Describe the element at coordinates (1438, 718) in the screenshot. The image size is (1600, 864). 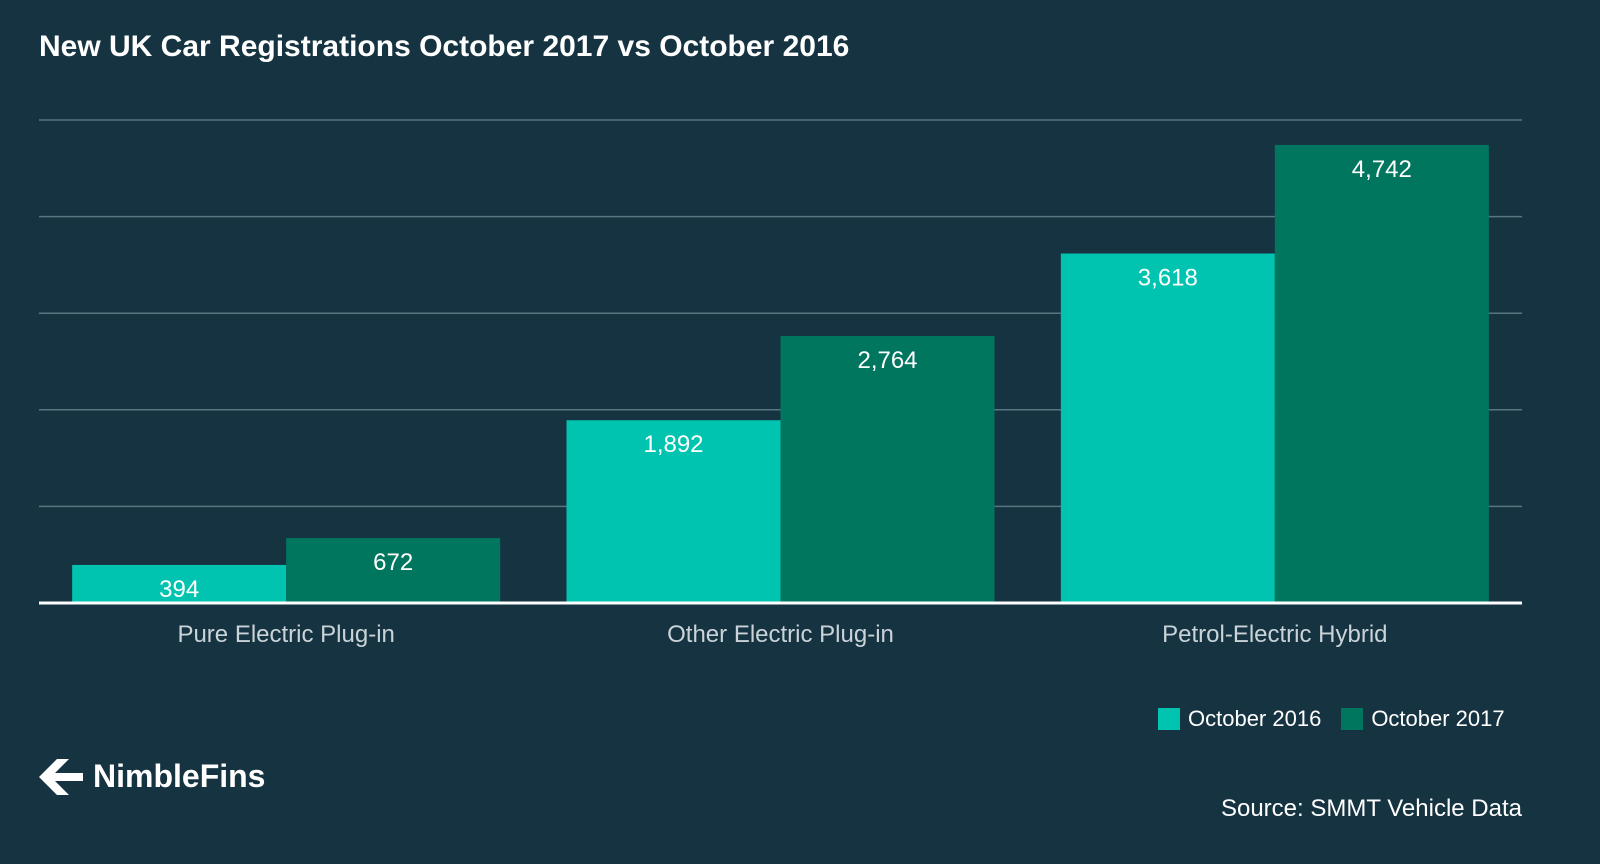
I see `legend-label-october-2017: October 2017` at that location.